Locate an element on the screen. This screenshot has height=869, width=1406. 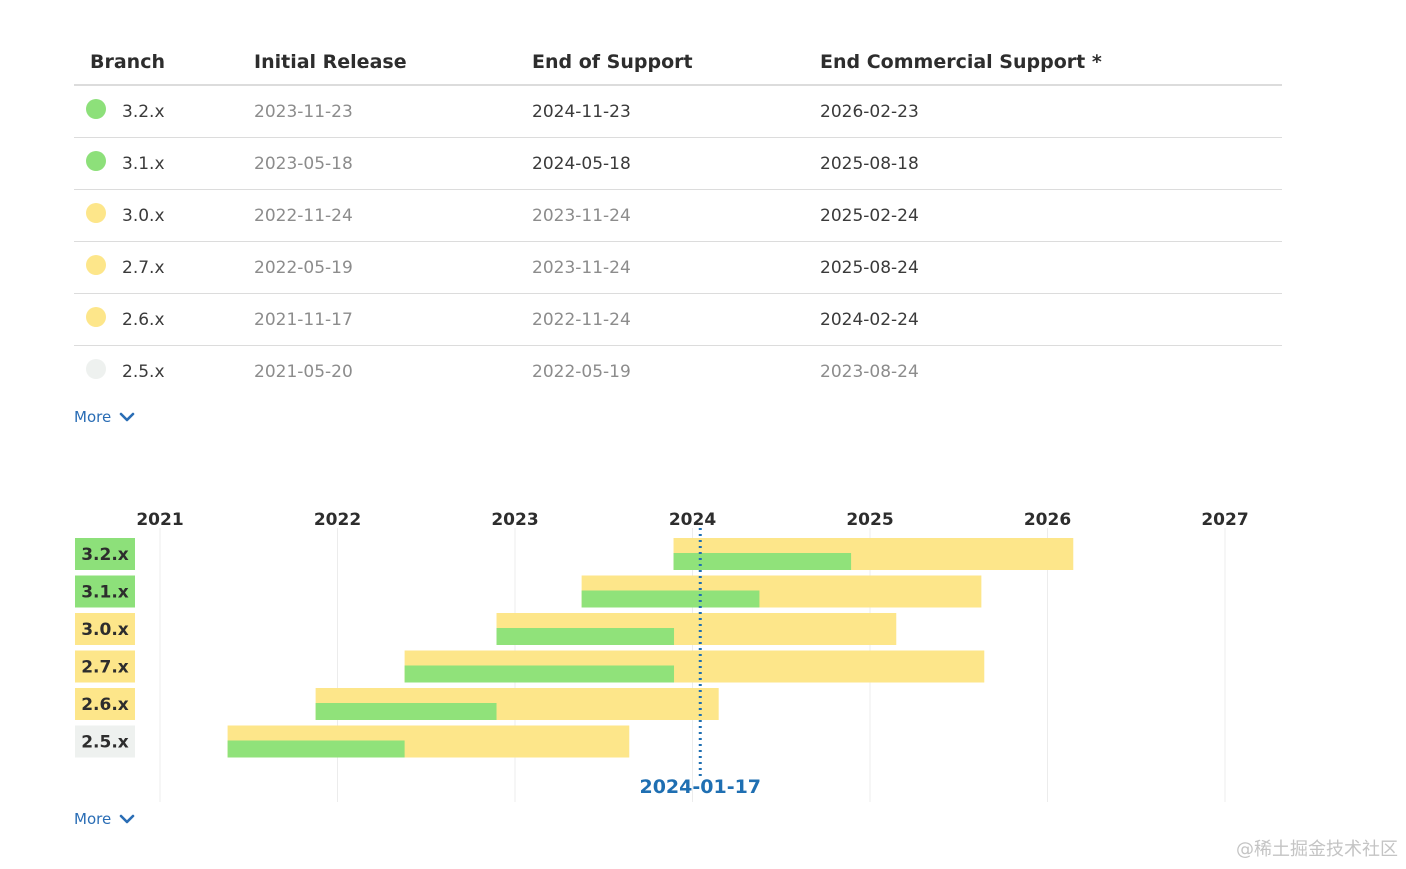
cell-end-of-support: 2022-11-24 is located at coordinates (676, 319).